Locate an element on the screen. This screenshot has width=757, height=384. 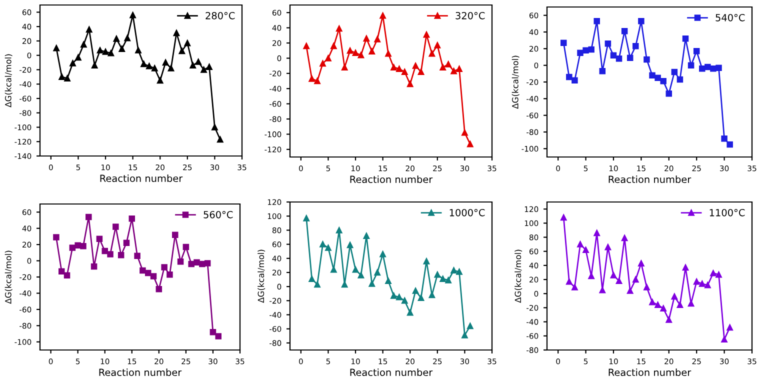
legend-label: 1100°C is located at coordinates (727, 212).